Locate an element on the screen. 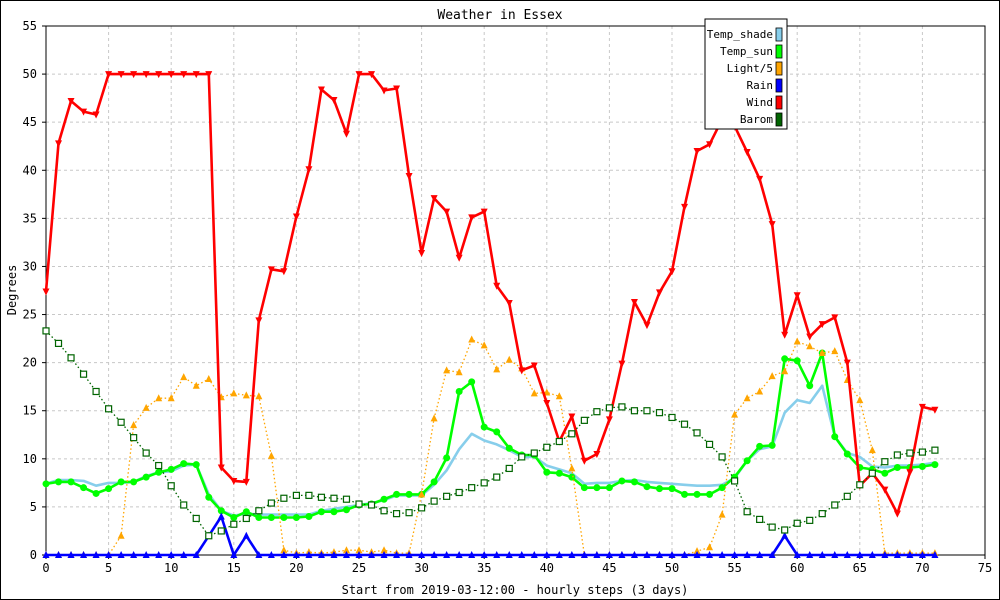  legend-swatch-rain is located at coordinates (779, 85).